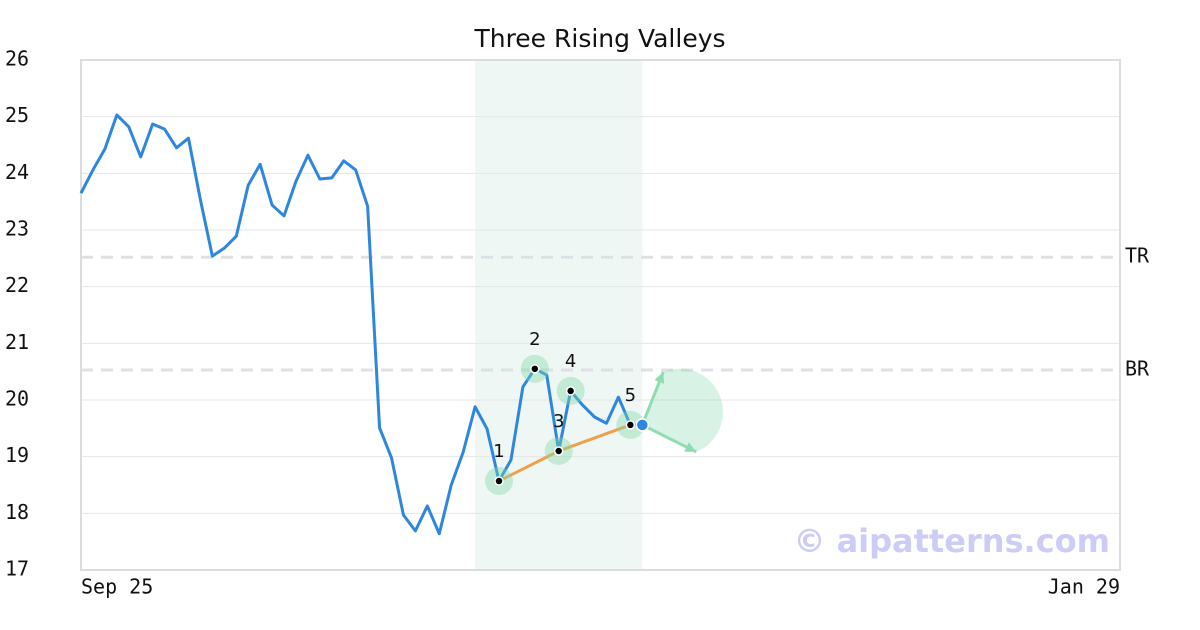 The image size is (1200, 630). I want to click on y-tick-label: 22, so click(17, 285).